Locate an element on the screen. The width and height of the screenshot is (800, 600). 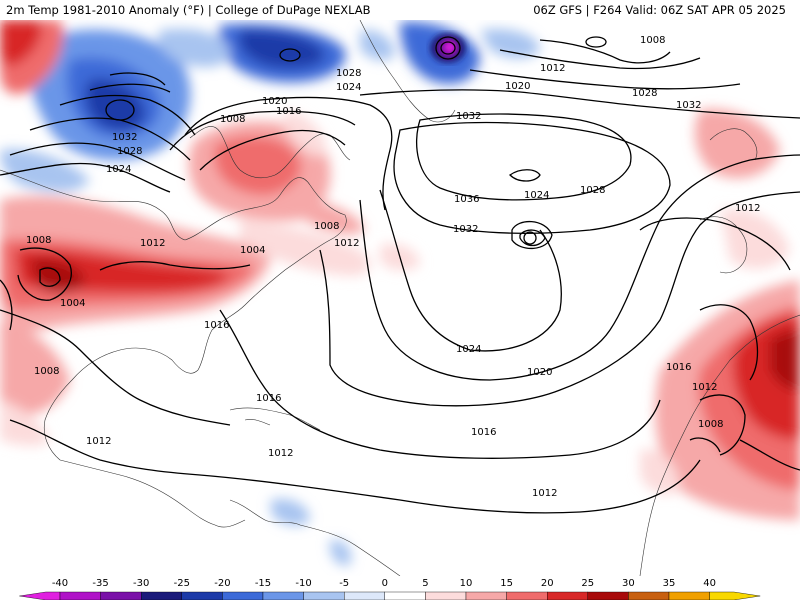
colorbar-tick-label: 40 is located at coordinates (709, 583).